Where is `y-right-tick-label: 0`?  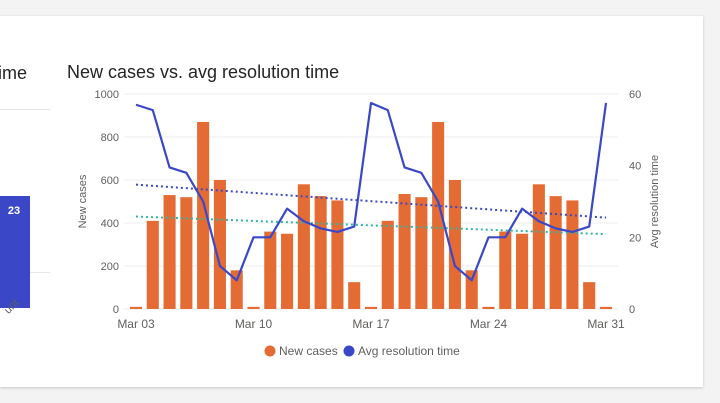 y-right-tick-label: 0 is located at coordinates (632, 310).